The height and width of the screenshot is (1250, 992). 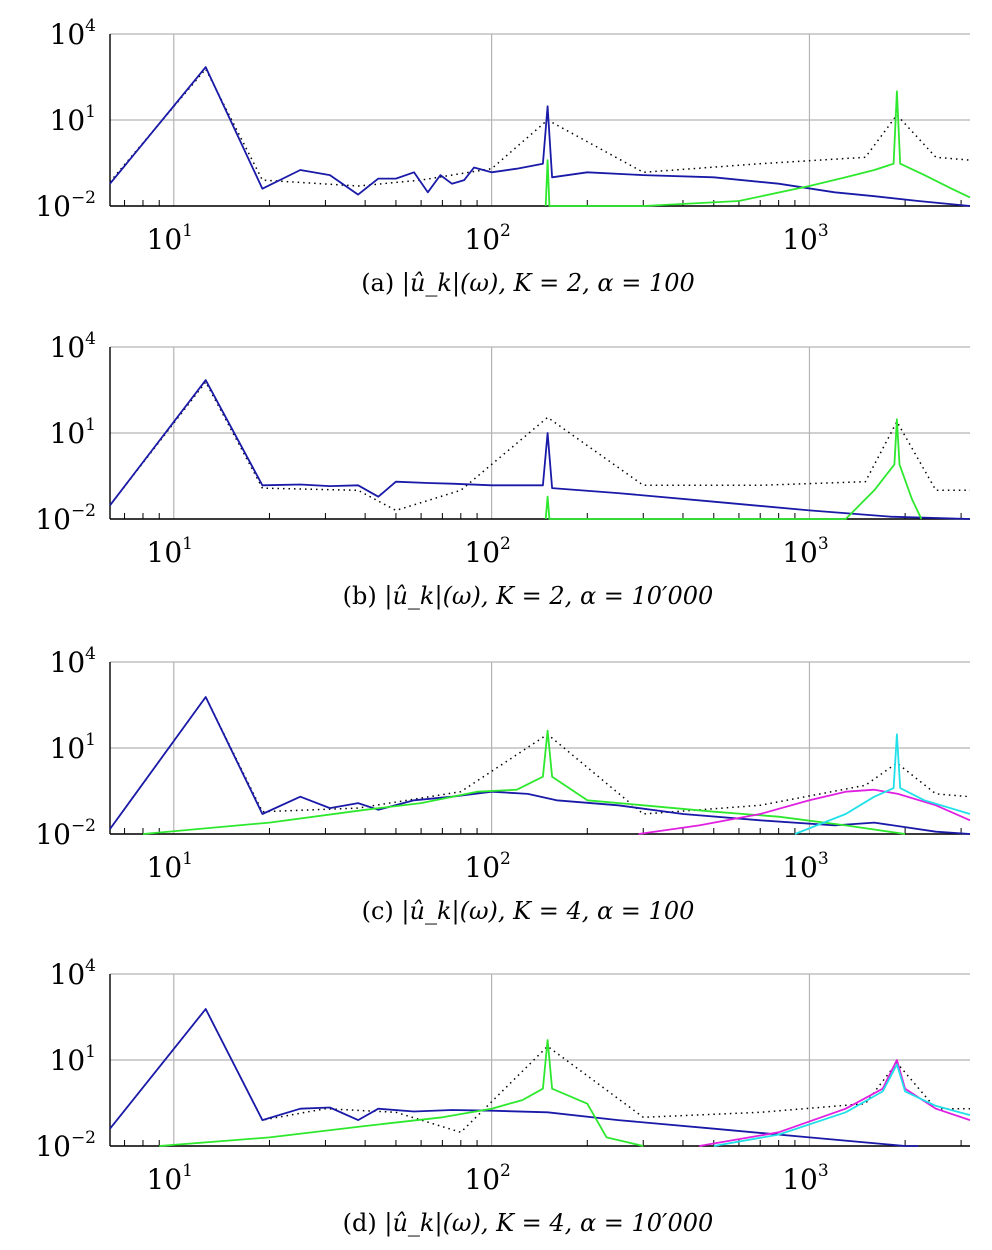 I want to click on panel-caption: (d) |û_k|(ω), K = 4, α = 10′000, so click(x=528, y=1223).